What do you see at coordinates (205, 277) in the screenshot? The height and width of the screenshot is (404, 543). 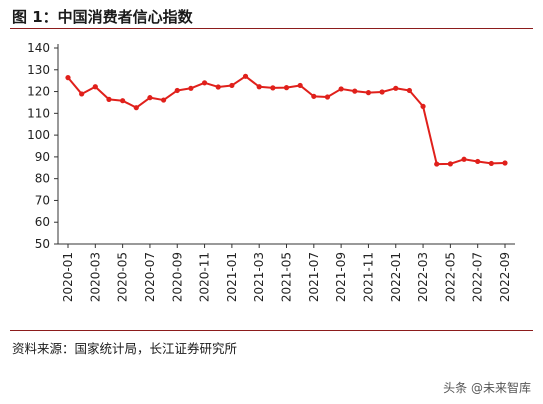 I see `x-tick-label: 2020-11` at bounding box center [205, 277].